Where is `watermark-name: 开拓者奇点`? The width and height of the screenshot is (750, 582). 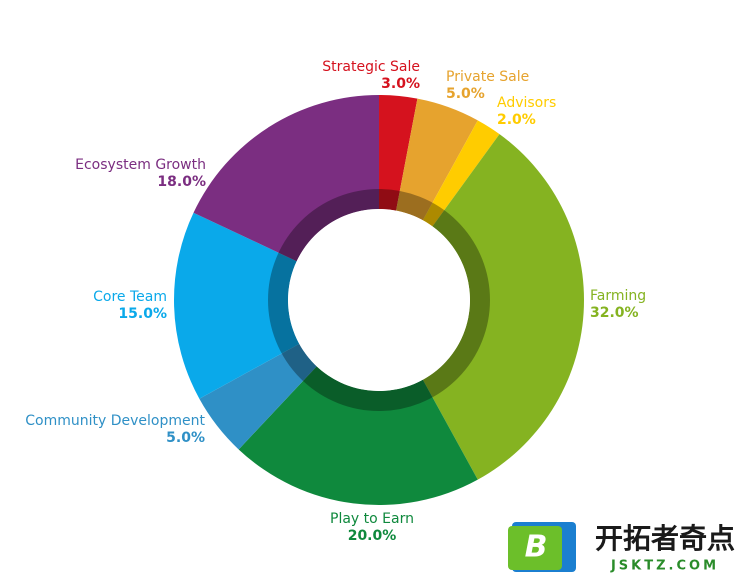
watermark-name: 开拓者奇点 is located at coordinates (665, 538).